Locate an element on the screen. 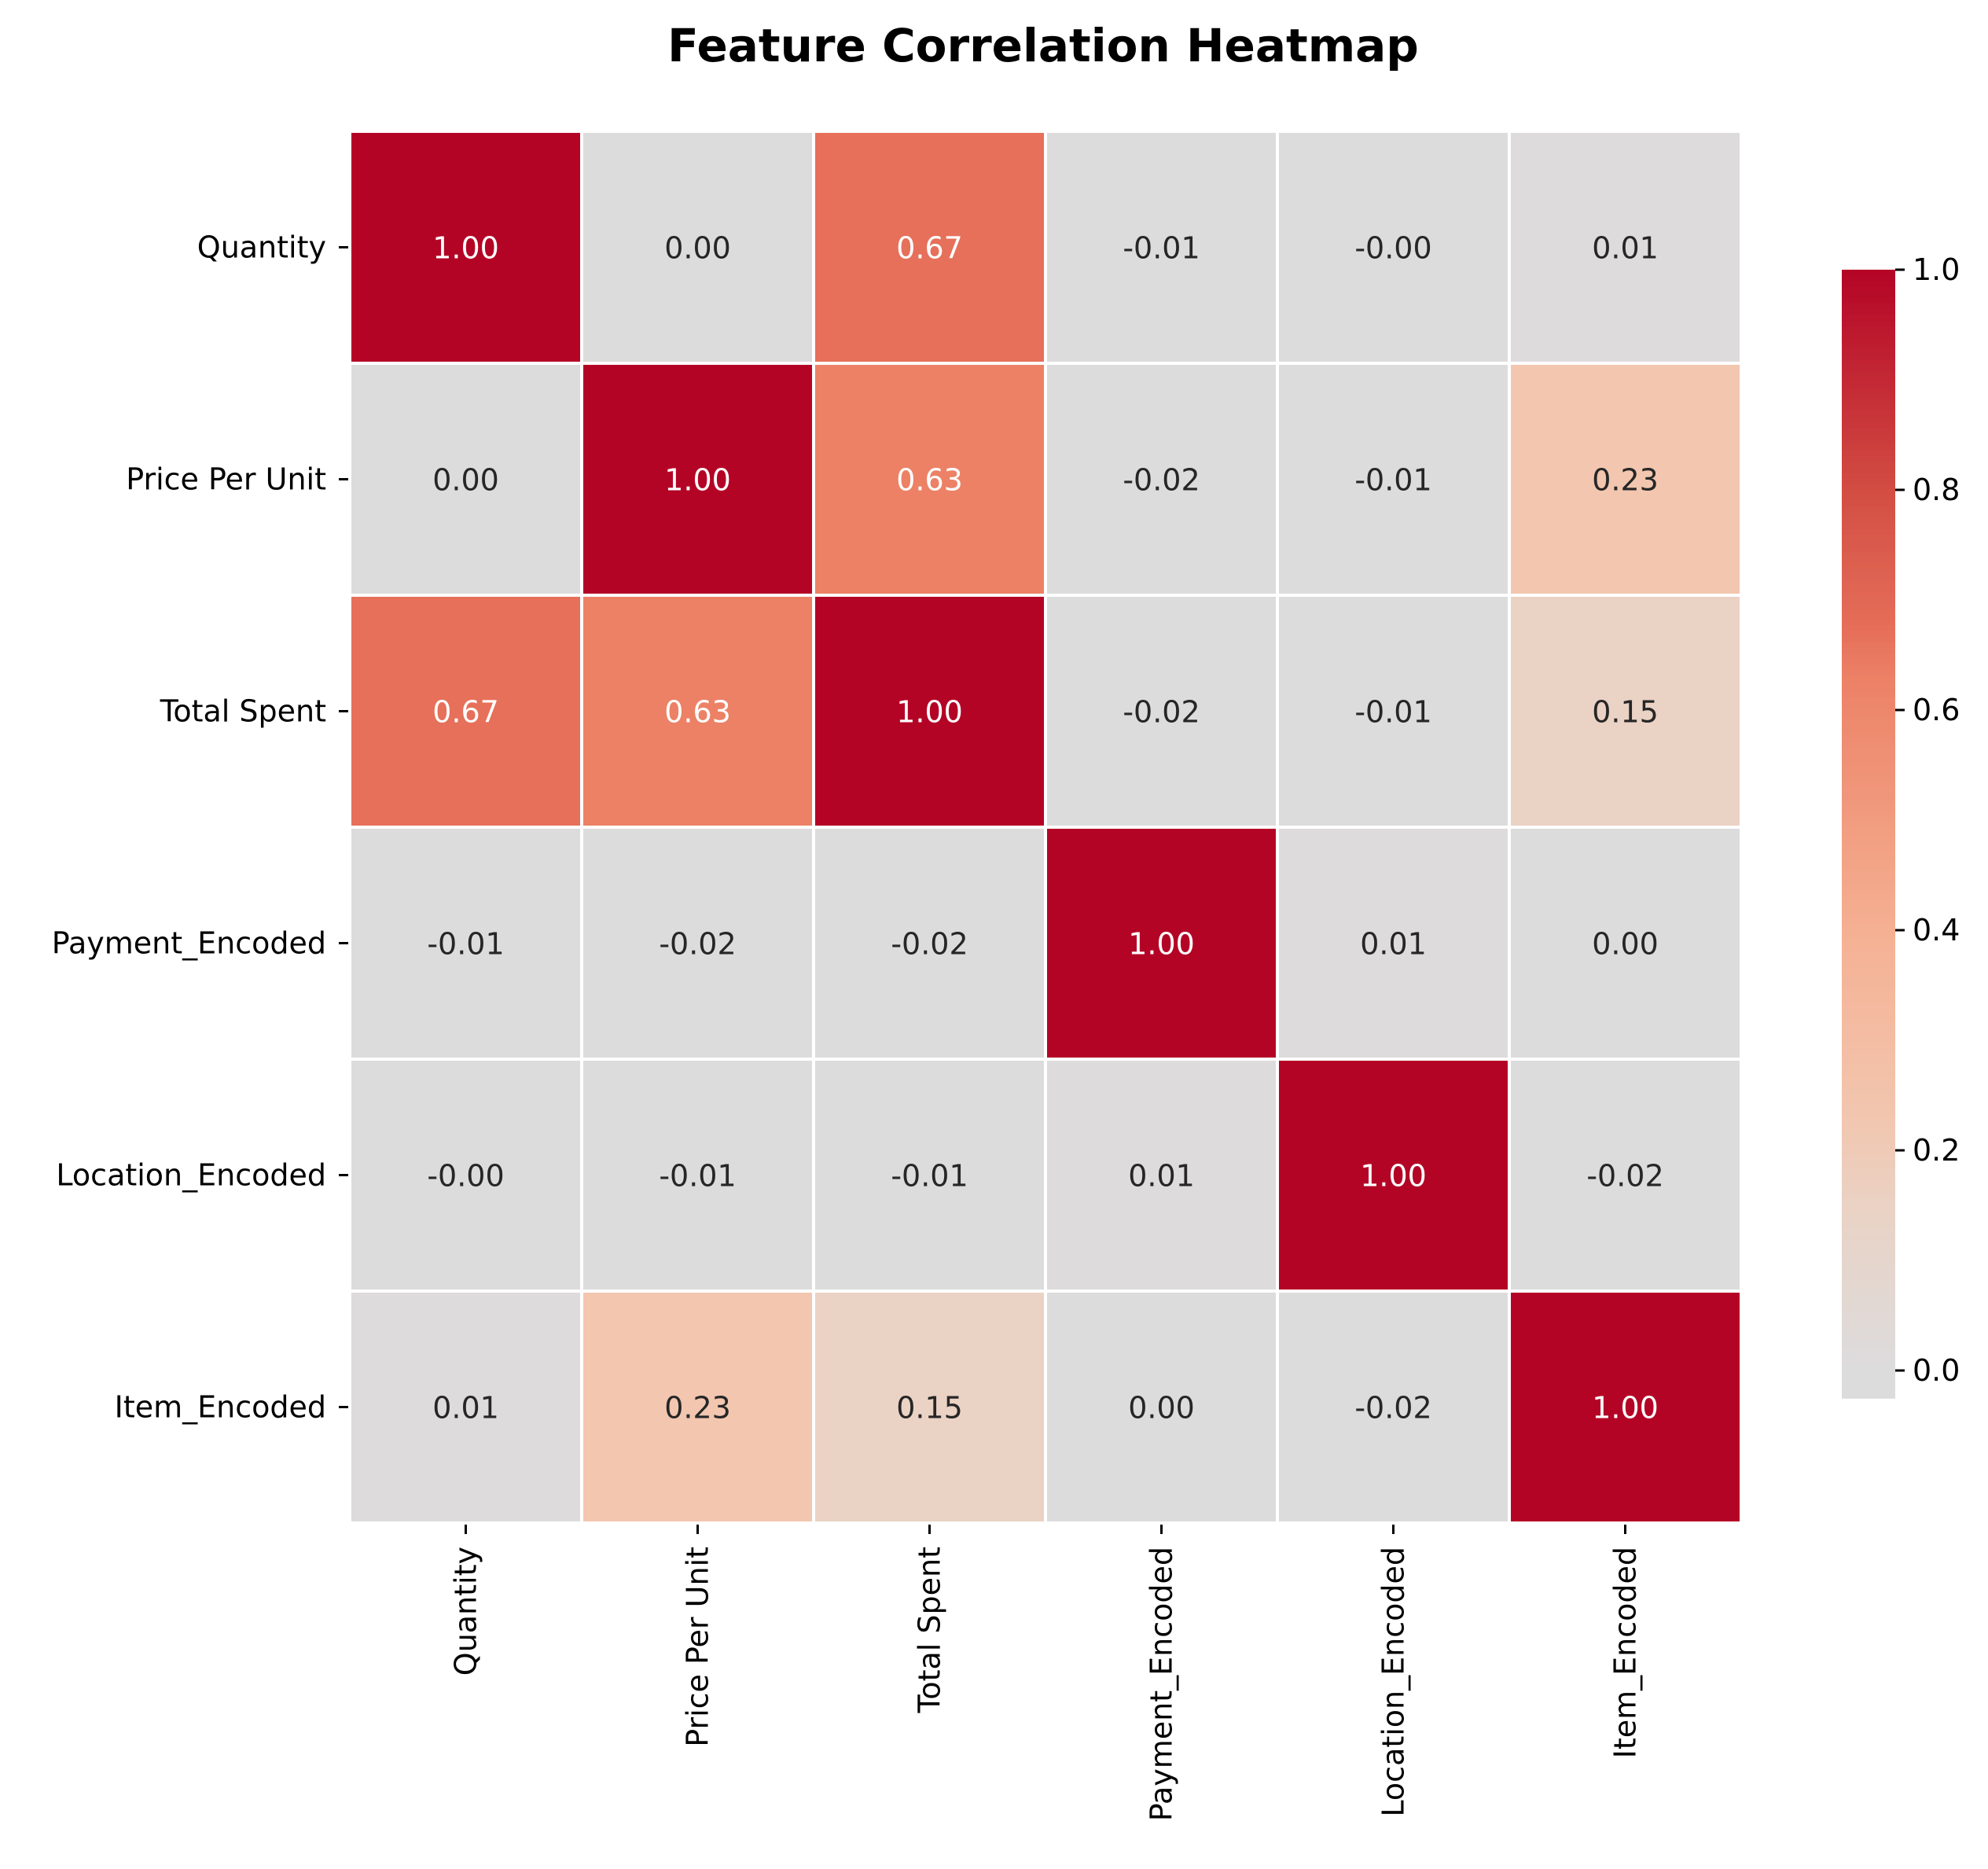  colorbar-tick-label: 1.0 is located at coordinates (1936, 269).